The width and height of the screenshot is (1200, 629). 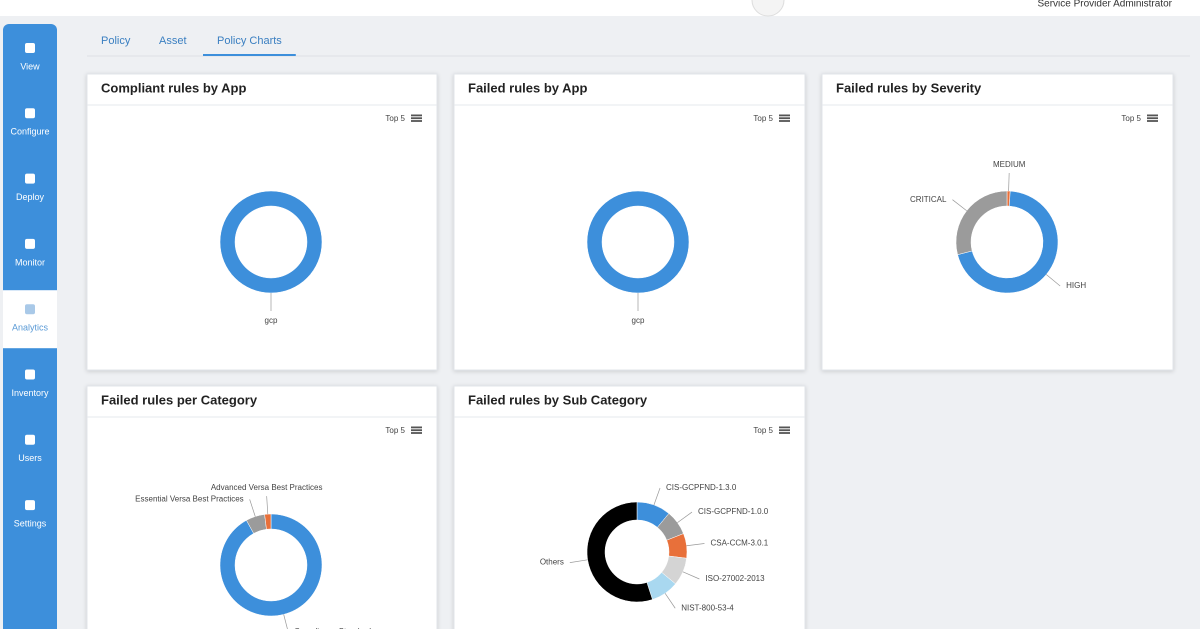 What do you see at coordinates (249, 41) in the screenshot?
I see `tab: Policy Charts` at bounding box center [249, 41].